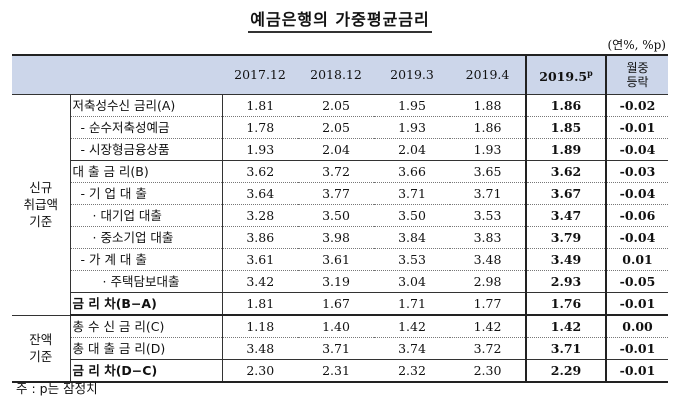 This screenshot has height=405, width=680. I want to click on group-balance-basis: 잔액 기준, so click(41, 349).